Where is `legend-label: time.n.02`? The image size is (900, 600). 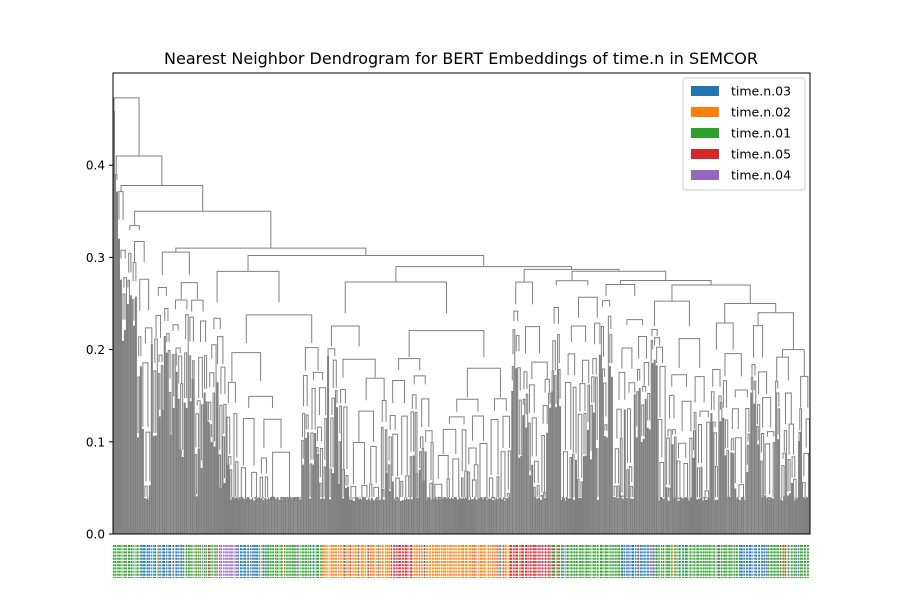
legend-label: time.n.02 is located at coordinates (761, 112).